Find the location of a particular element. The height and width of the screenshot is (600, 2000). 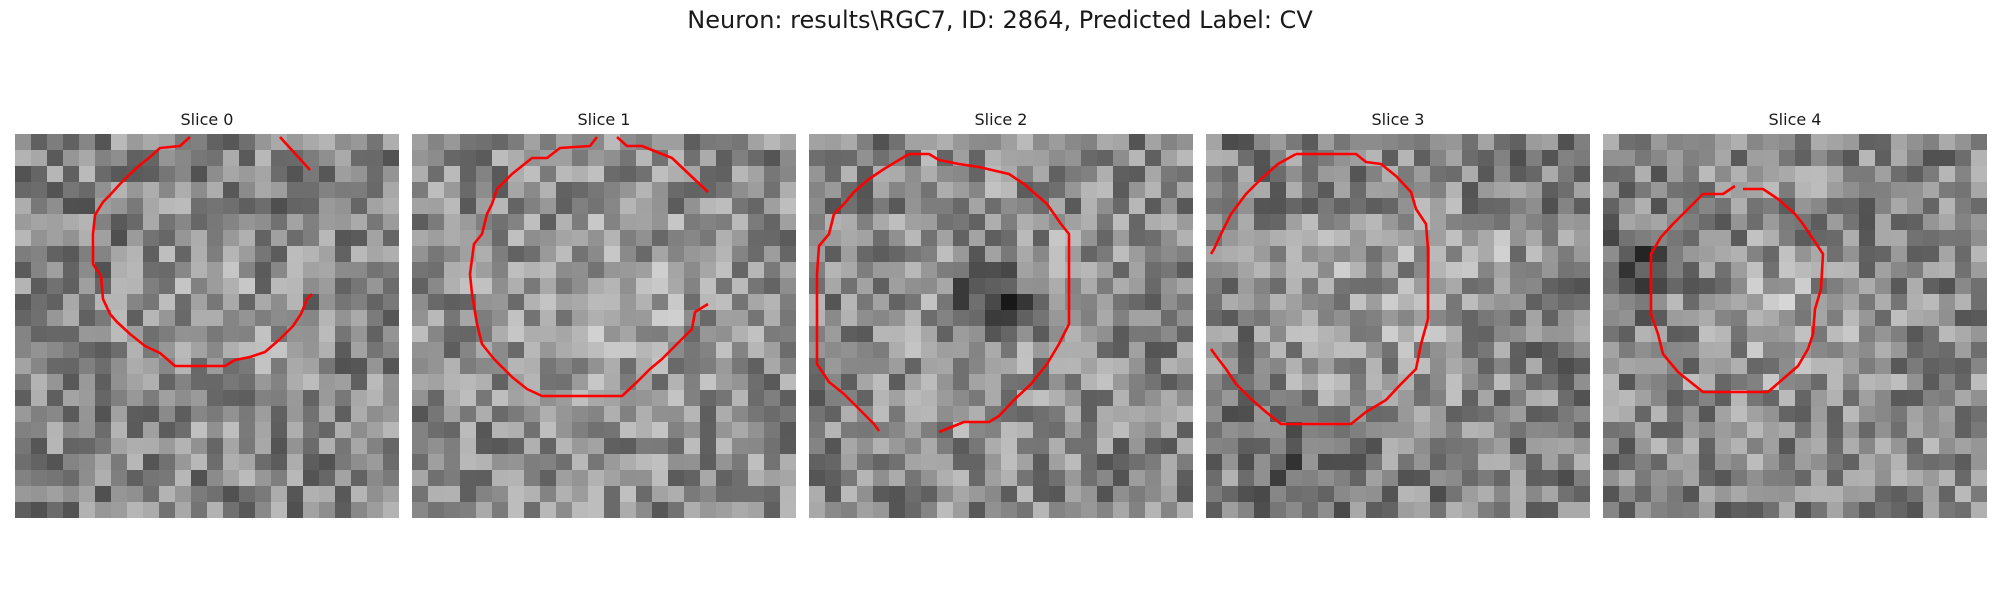

slice-panel-2: Slice 2 is located at coordinates (1001, 313).